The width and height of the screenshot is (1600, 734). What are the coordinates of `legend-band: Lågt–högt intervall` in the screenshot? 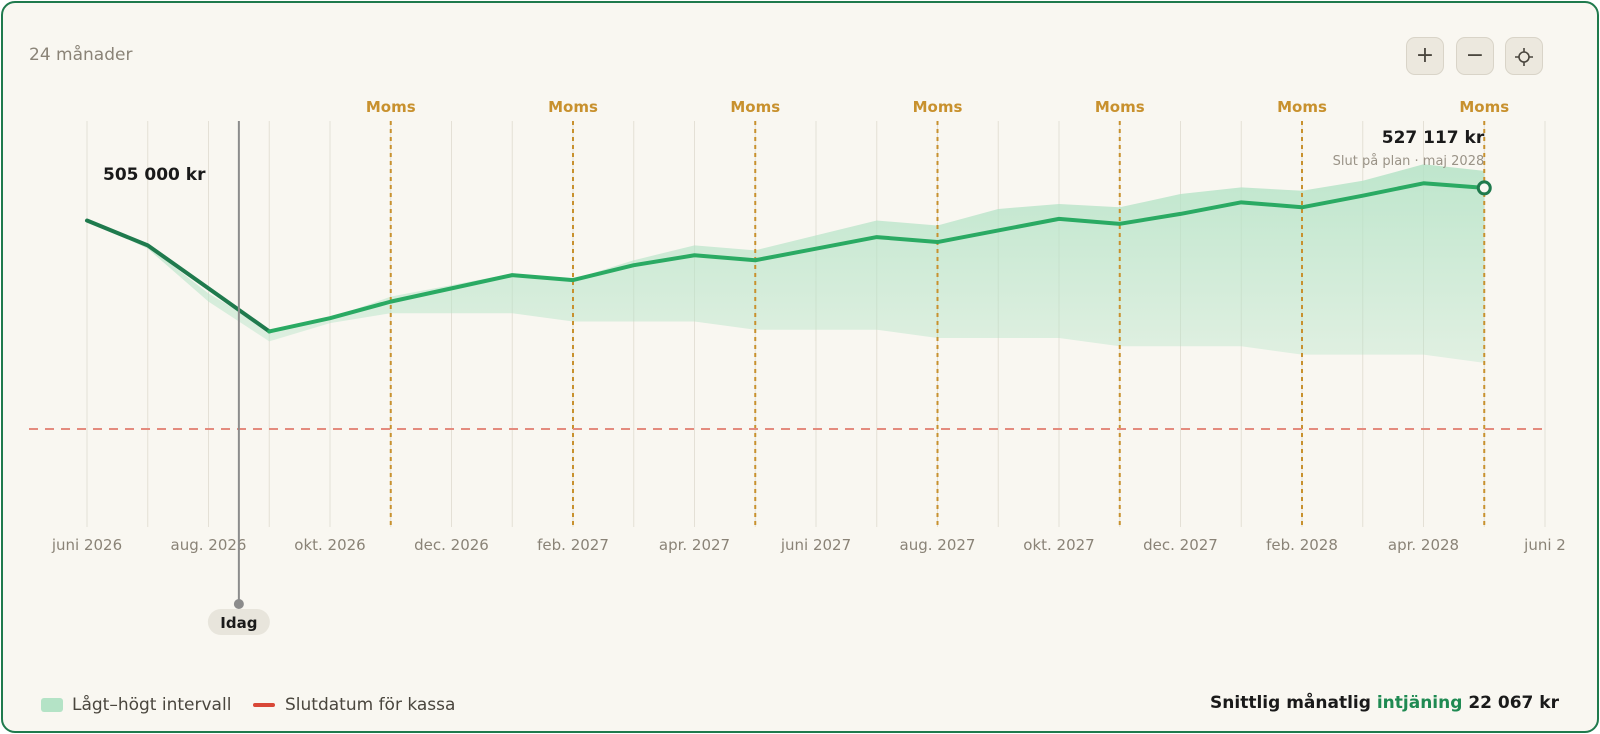 It's located at (136, 705).